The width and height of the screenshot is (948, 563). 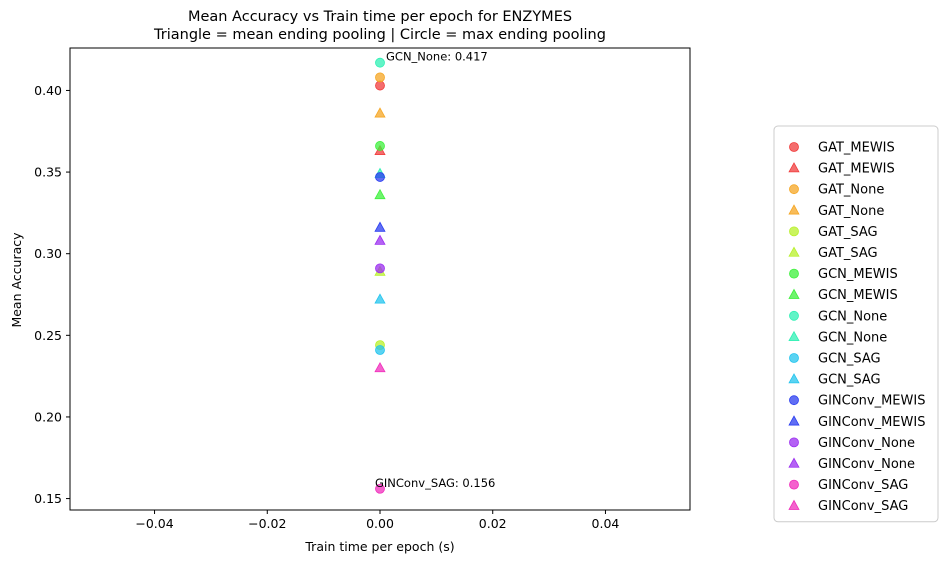 I want to click on y-tick-label: 0.30, so click(x=48, y=253).